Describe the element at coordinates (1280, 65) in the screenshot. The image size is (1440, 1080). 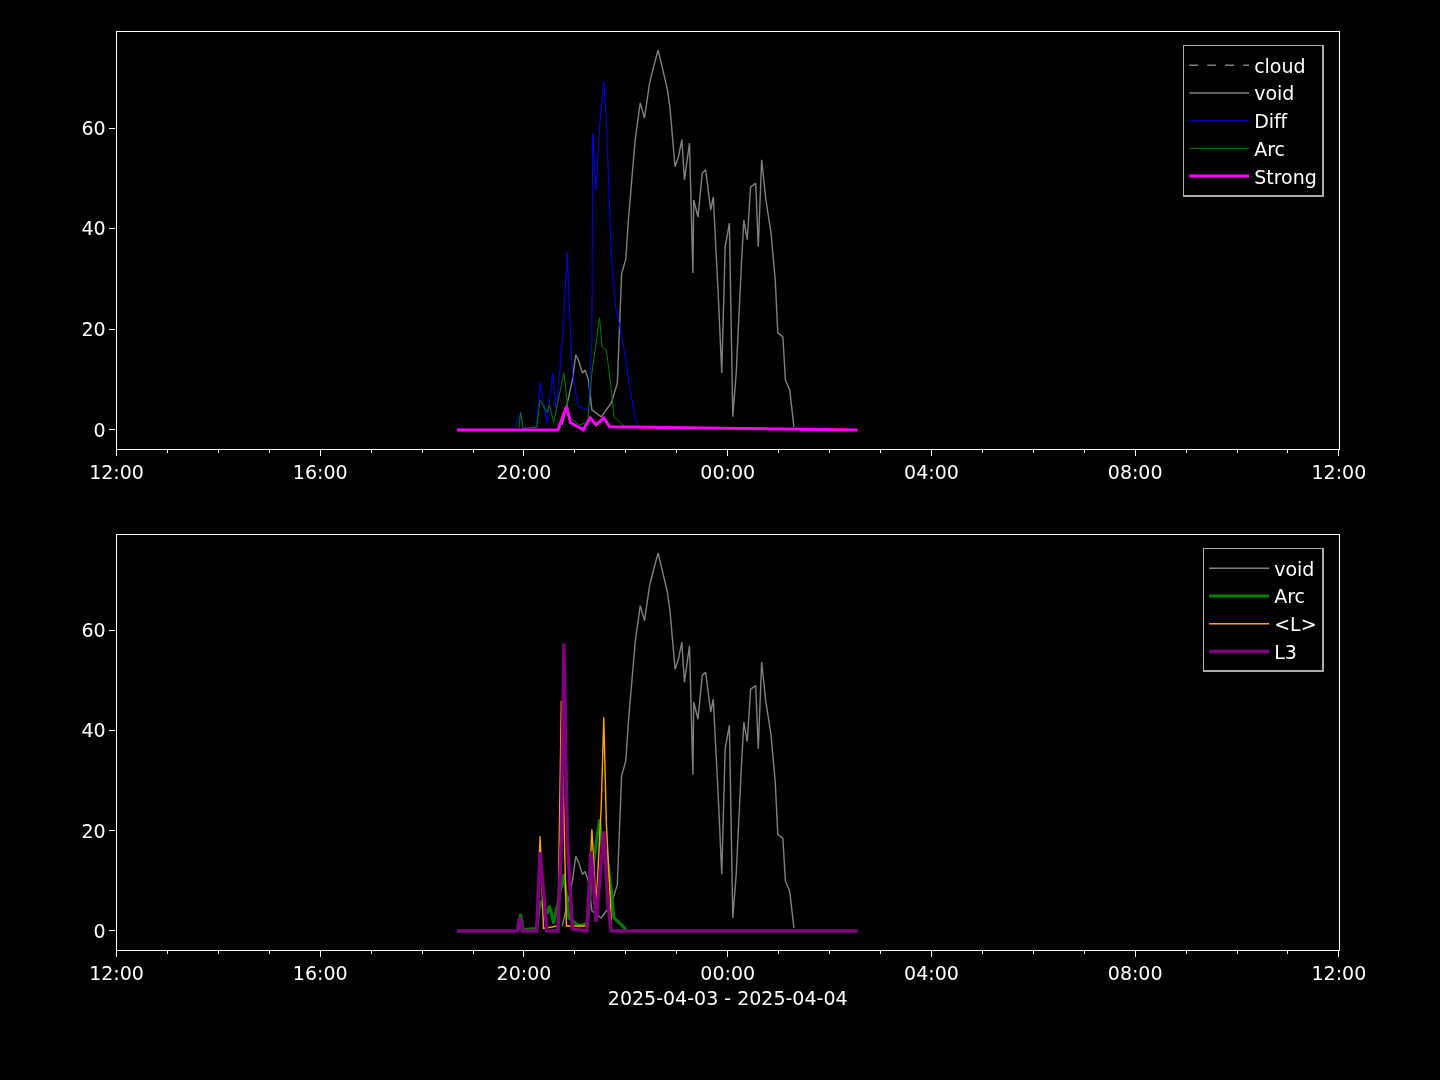
I see `legend-label: cloud` at that location.